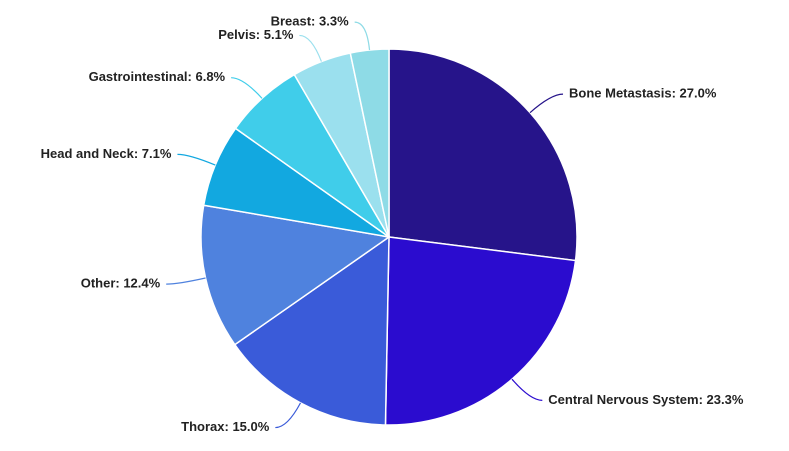 This screenshot has height=451, width=789. What do you see at coordinates (643, 93) in the screenshot?
I see `data-label: Bone Metastasis: 27.0%` at bounding box center [643, 93].